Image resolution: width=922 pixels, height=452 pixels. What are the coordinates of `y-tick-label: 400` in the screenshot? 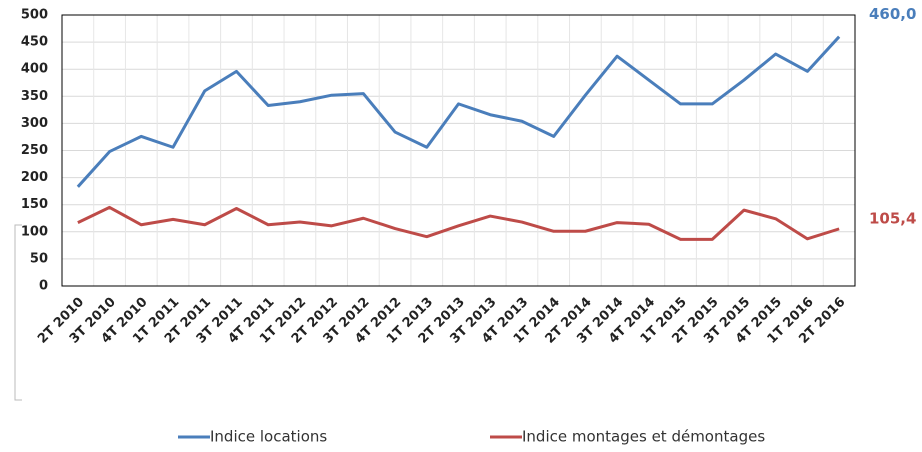 It's located at (34, 69).